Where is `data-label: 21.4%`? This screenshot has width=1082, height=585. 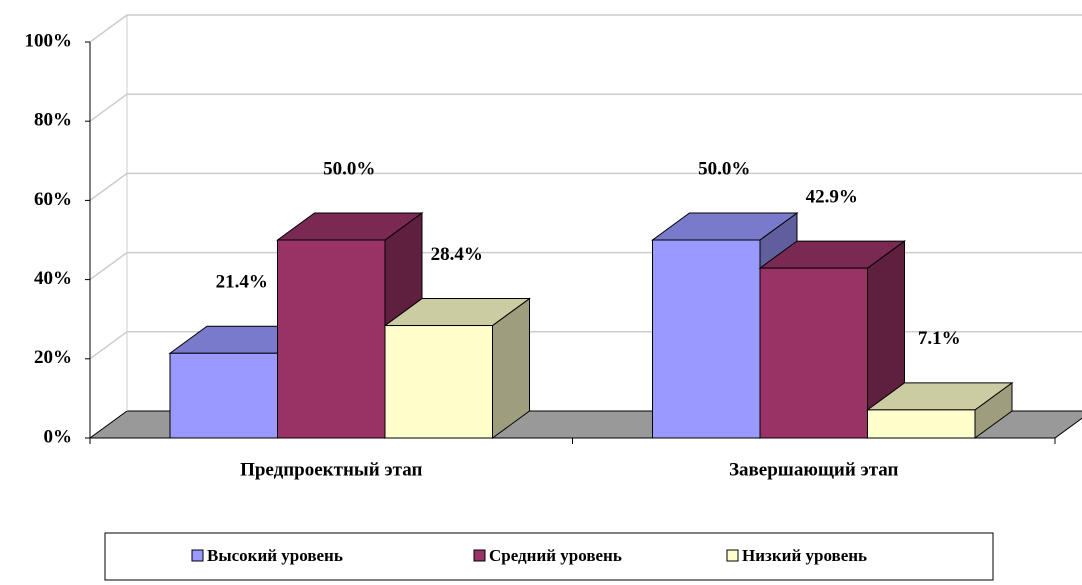 data-label: 21.4% is located at coordinates (242, 282).